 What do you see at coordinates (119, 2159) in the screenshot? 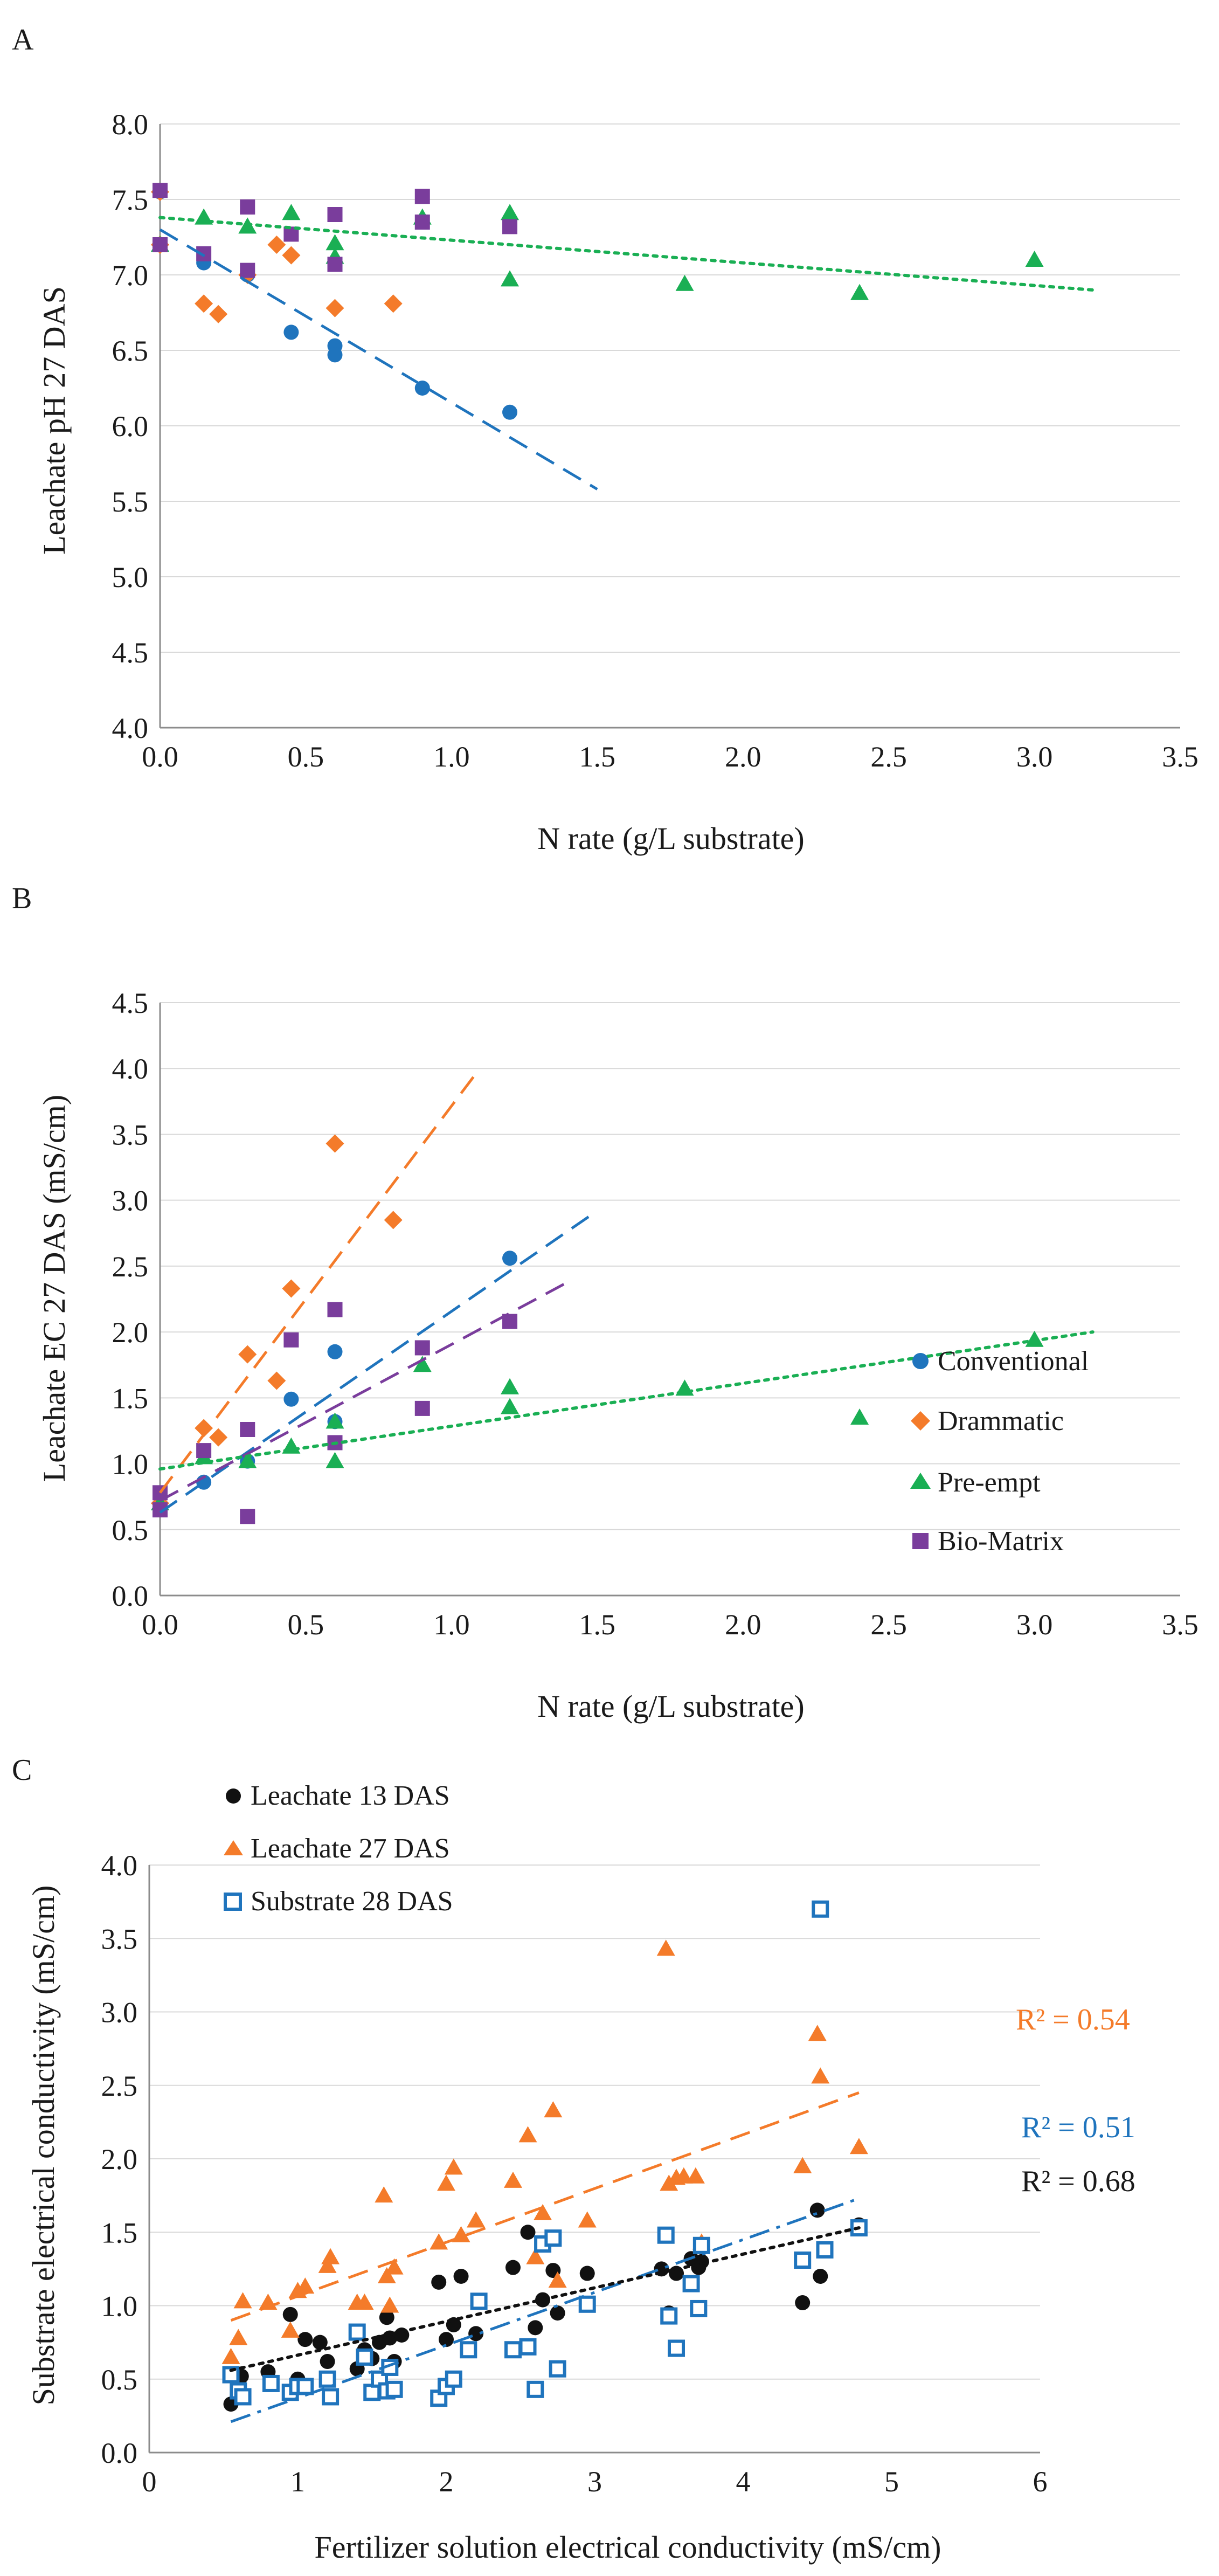
I see `ytick-label-c: 2.0` at bounding box center [119, 2159].